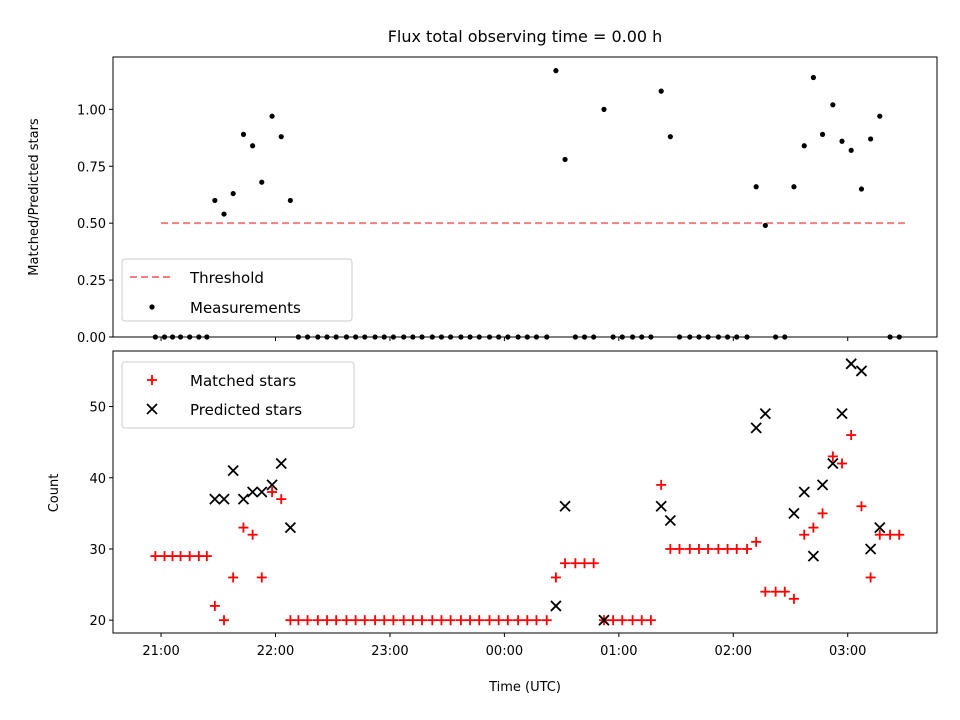  Describe the element at coordinates (237, 290) in the screenshot. I see `top-legend: Threshold Measurements` at that location.